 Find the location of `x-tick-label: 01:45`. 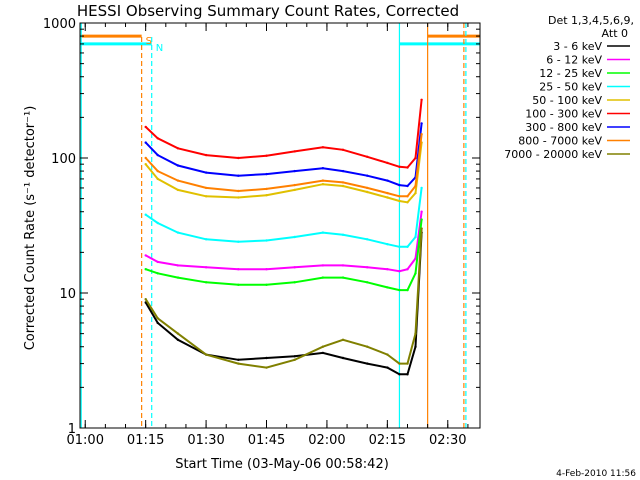

x-tick-label: 01:45 is located at coordinates (266, 440).